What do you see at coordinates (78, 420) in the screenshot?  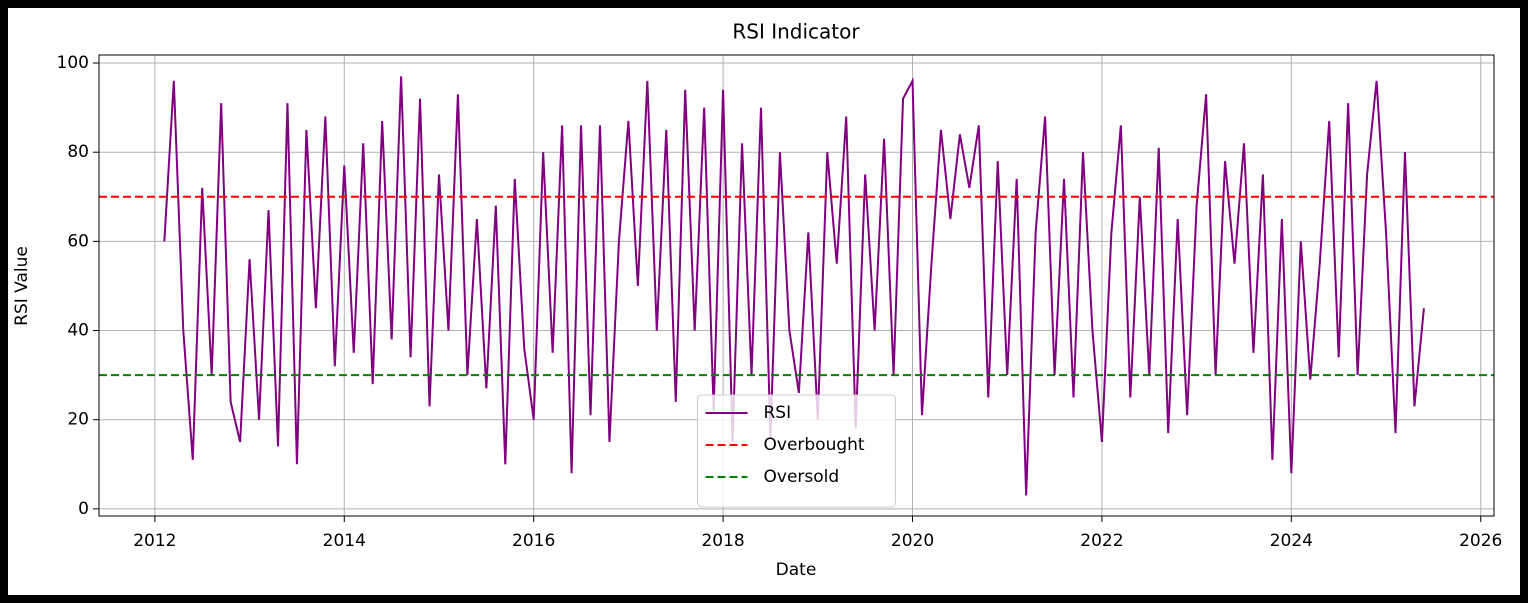 I see `y-tick-label: 20` at bounding box center [78, 420].